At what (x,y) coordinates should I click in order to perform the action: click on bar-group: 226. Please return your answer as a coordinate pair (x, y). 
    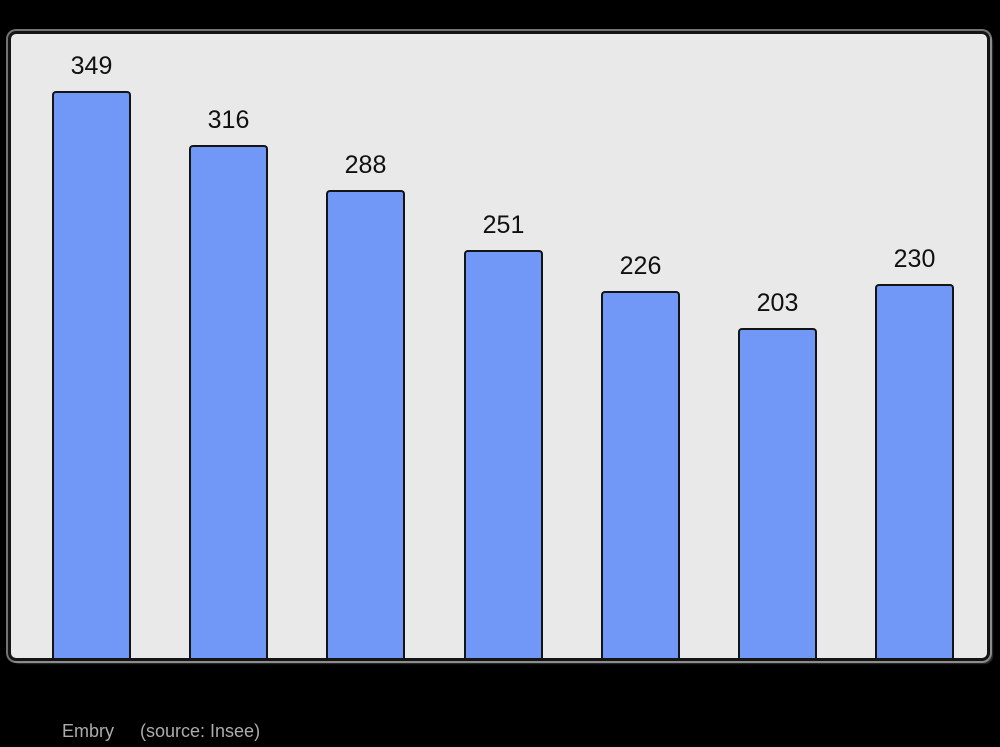
    Looking at the image, I should click on (640, 456).